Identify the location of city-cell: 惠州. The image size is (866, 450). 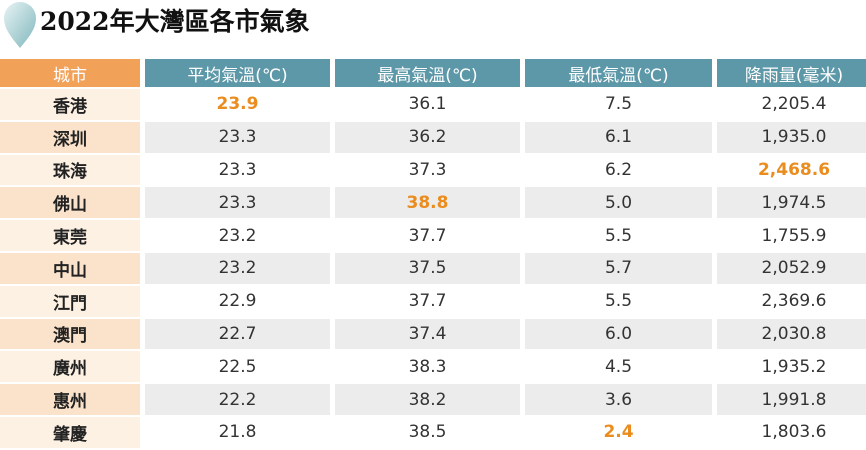
(70, 399).